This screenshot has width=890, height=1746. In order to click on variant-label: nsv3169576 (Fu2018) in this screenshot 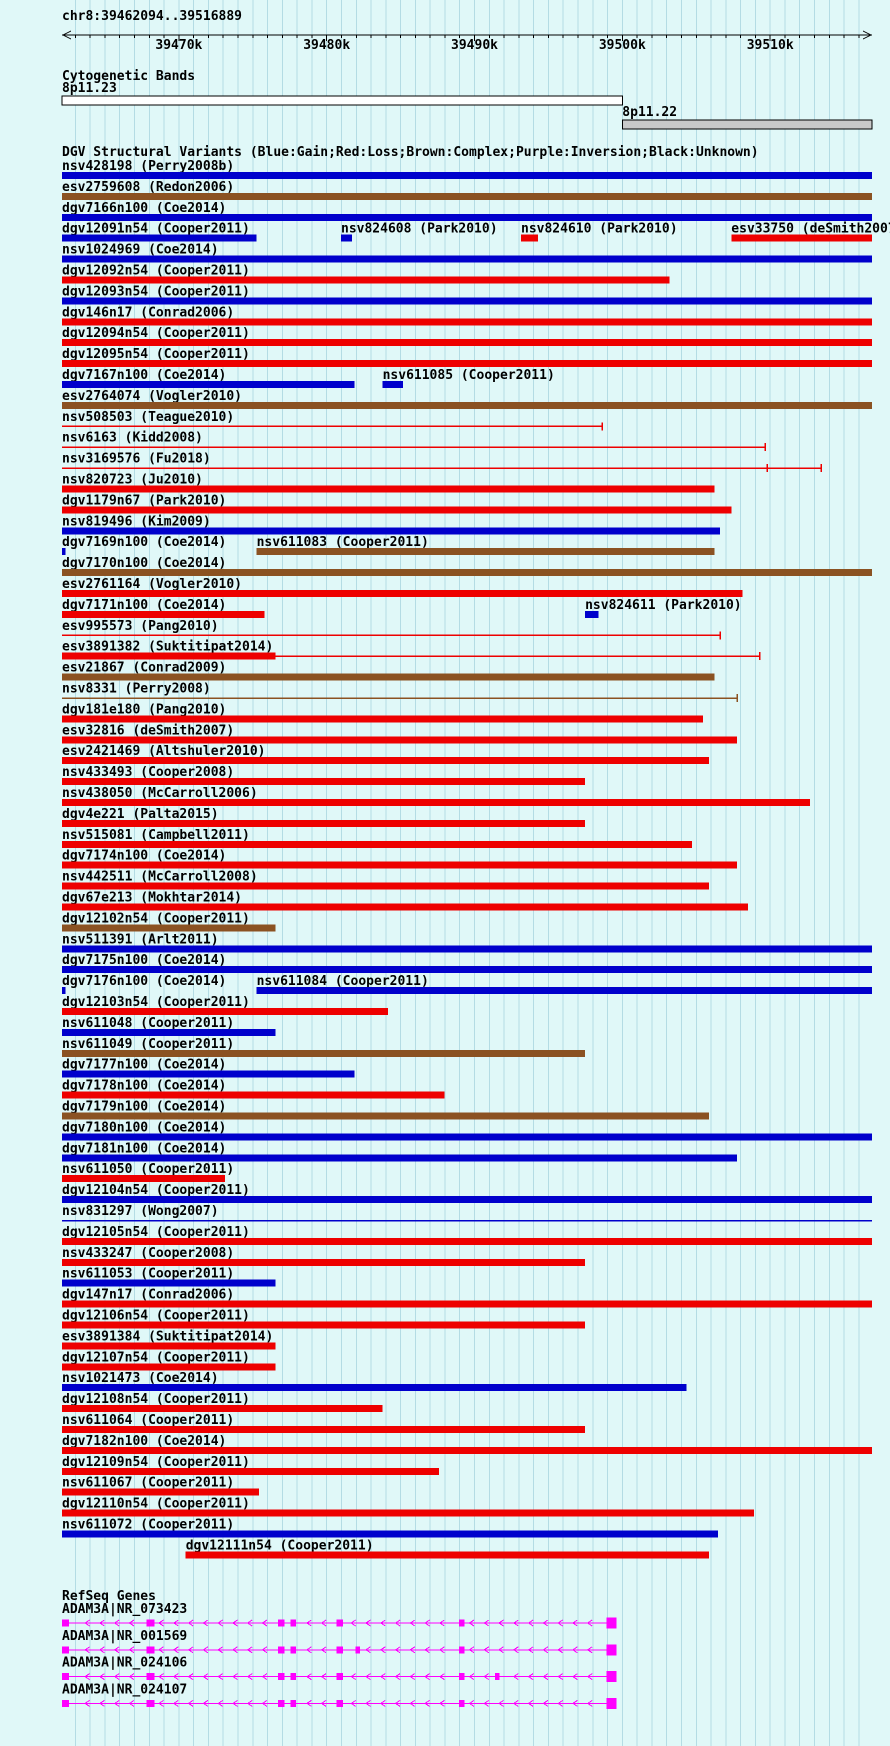, I will do `click(136, 459)`.